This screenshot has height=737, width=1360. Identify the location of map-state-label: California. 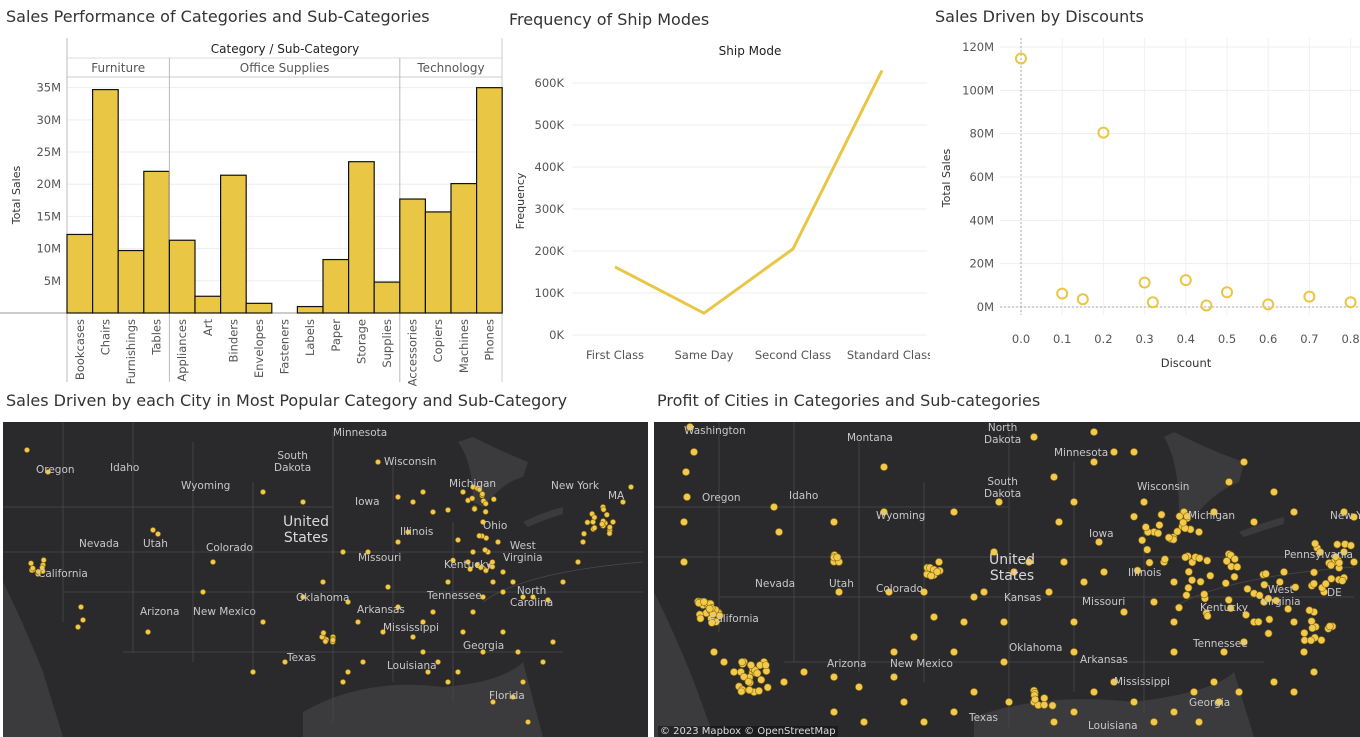
(734, 619).